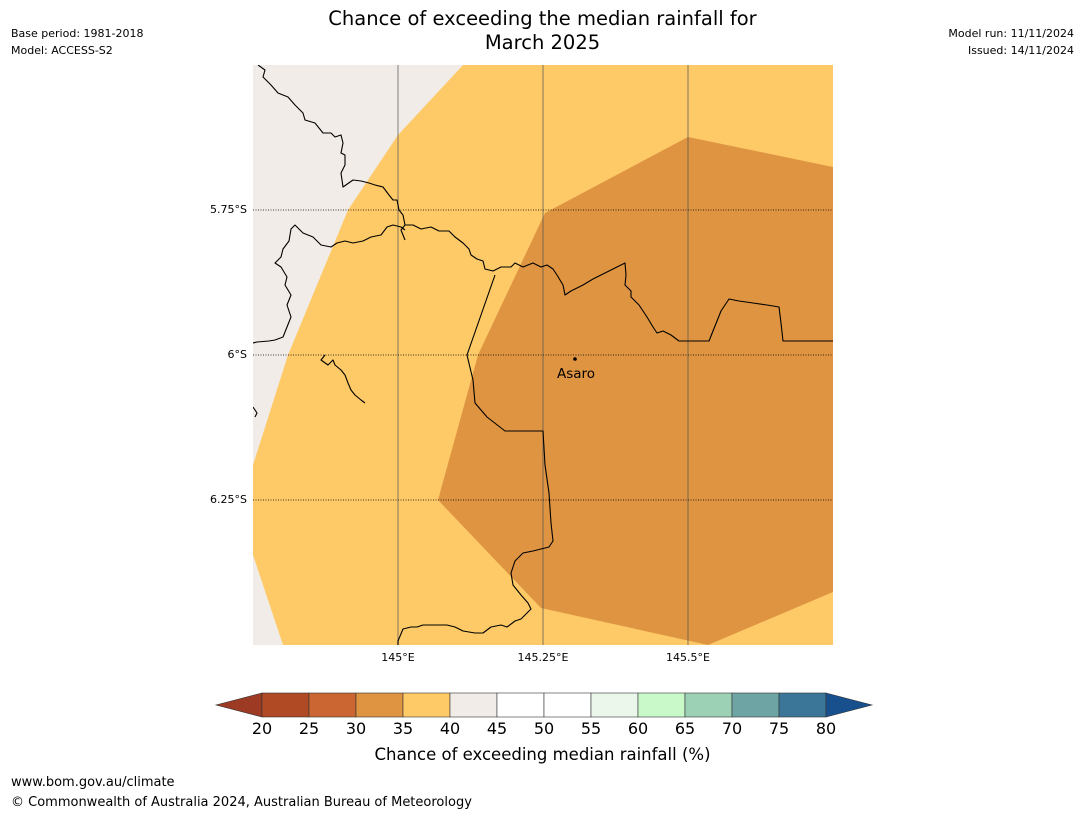 This screenshot has width=1085, height=816. Describe the element at coordinates (732, 728) in the screenshot. I see `colorbar-tick-label: 70` at that location.